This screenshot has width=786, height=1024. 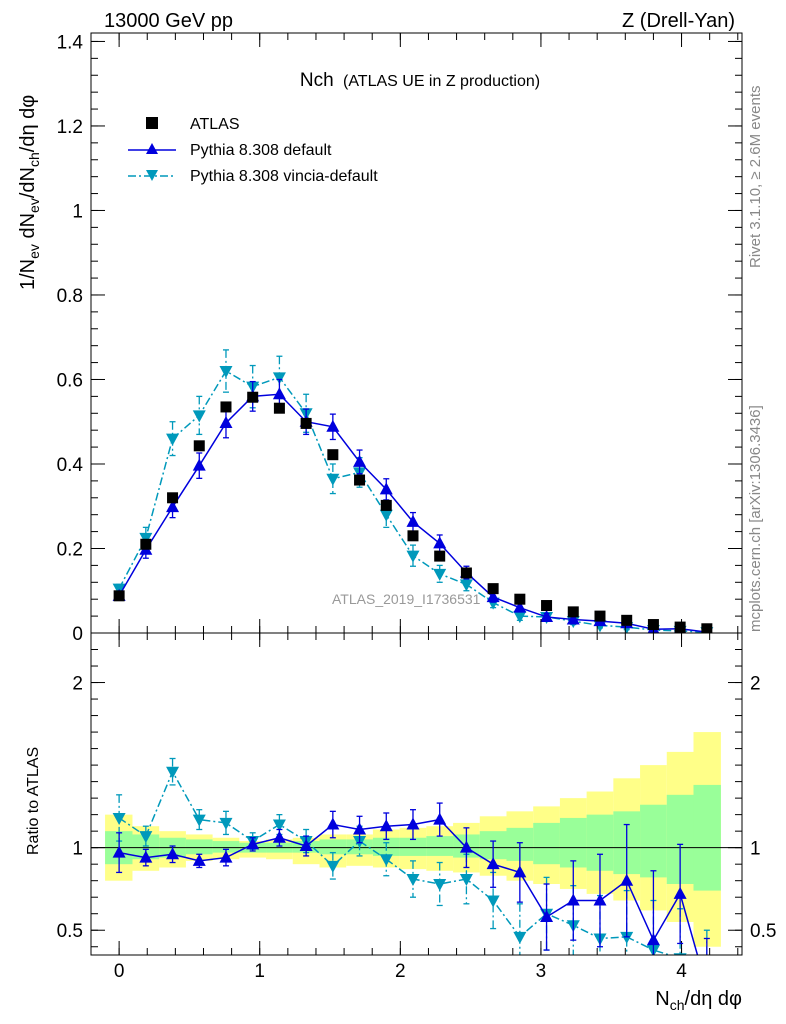 What do you see at coordinates (400, 971) in the screenshot?
I see `x-tick-label: 2` at bounding box center [400, 971].